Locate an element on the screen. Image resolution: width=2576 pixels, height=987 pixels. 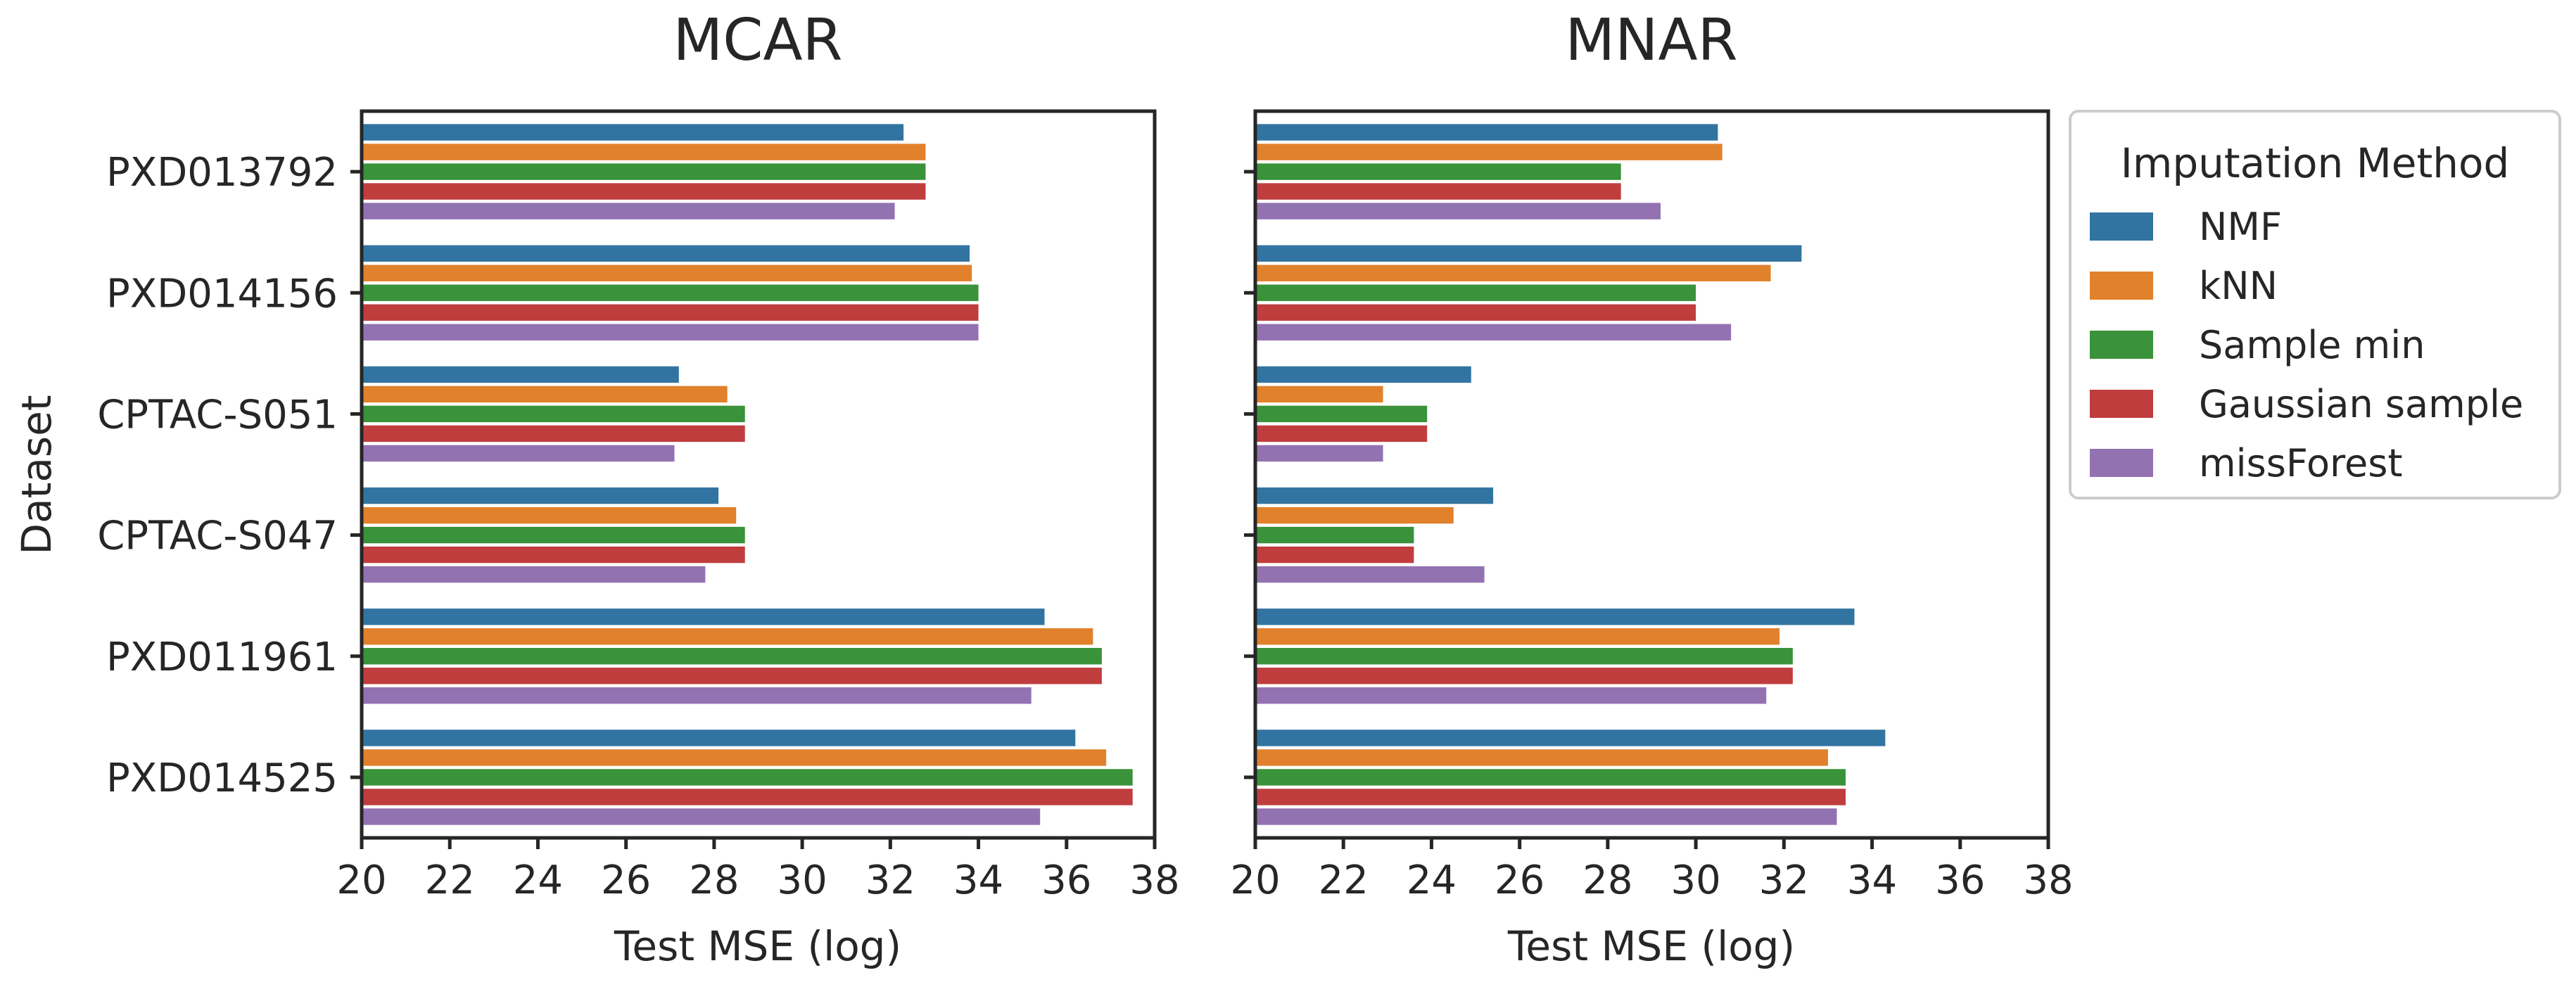
y-tick-label: PXD014525 is located at coordinates (222, 778).